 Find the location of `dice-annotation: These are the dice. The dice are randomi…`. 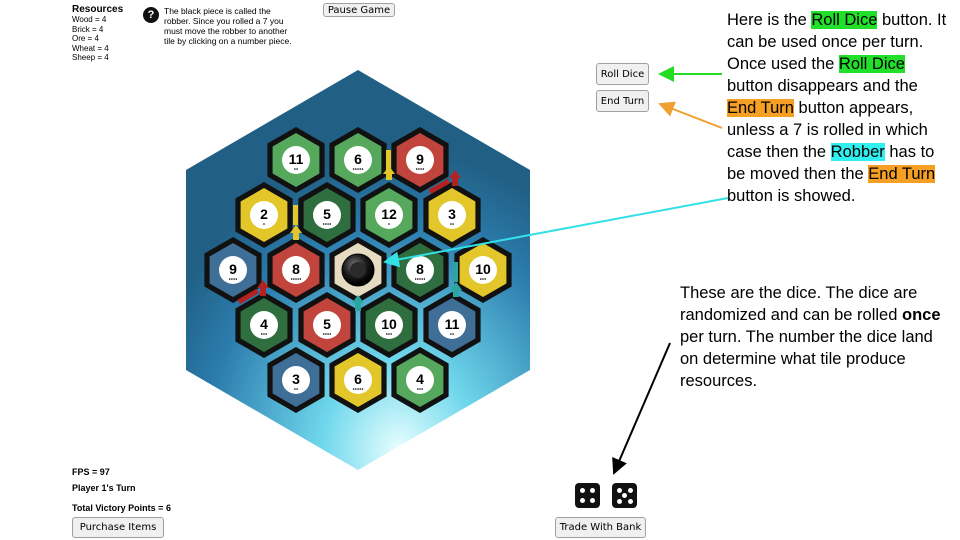

dice-annotation: These are the dice. The dice are randomi… is located at coordinates (810, 337).